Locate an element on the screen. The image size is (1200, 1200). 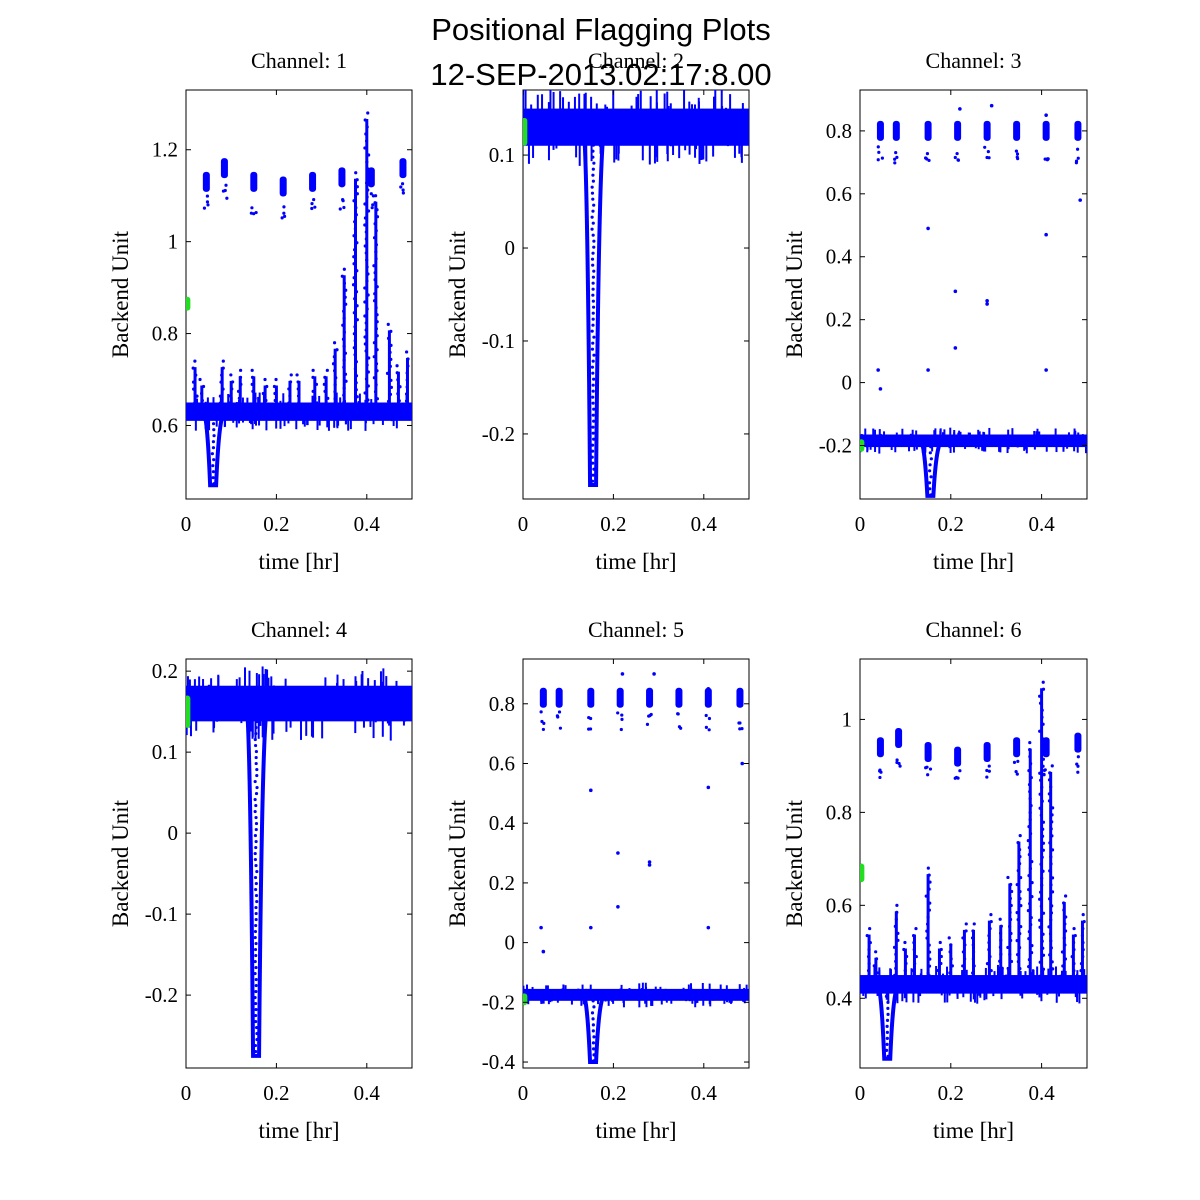
y-tick-label: -0.4 is located at coordinates (499, 1062).